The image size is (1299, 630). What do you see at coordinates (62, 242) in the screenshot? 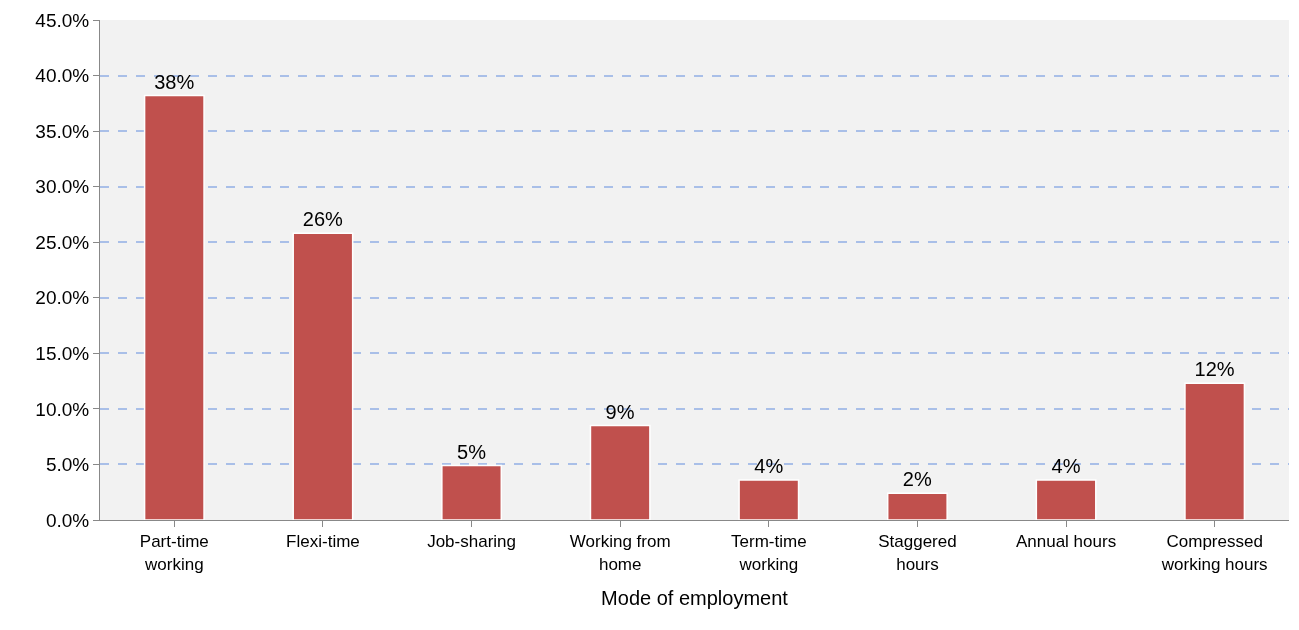
I see `y-tick-label: 25.0%` at bounding box center [62, 242].